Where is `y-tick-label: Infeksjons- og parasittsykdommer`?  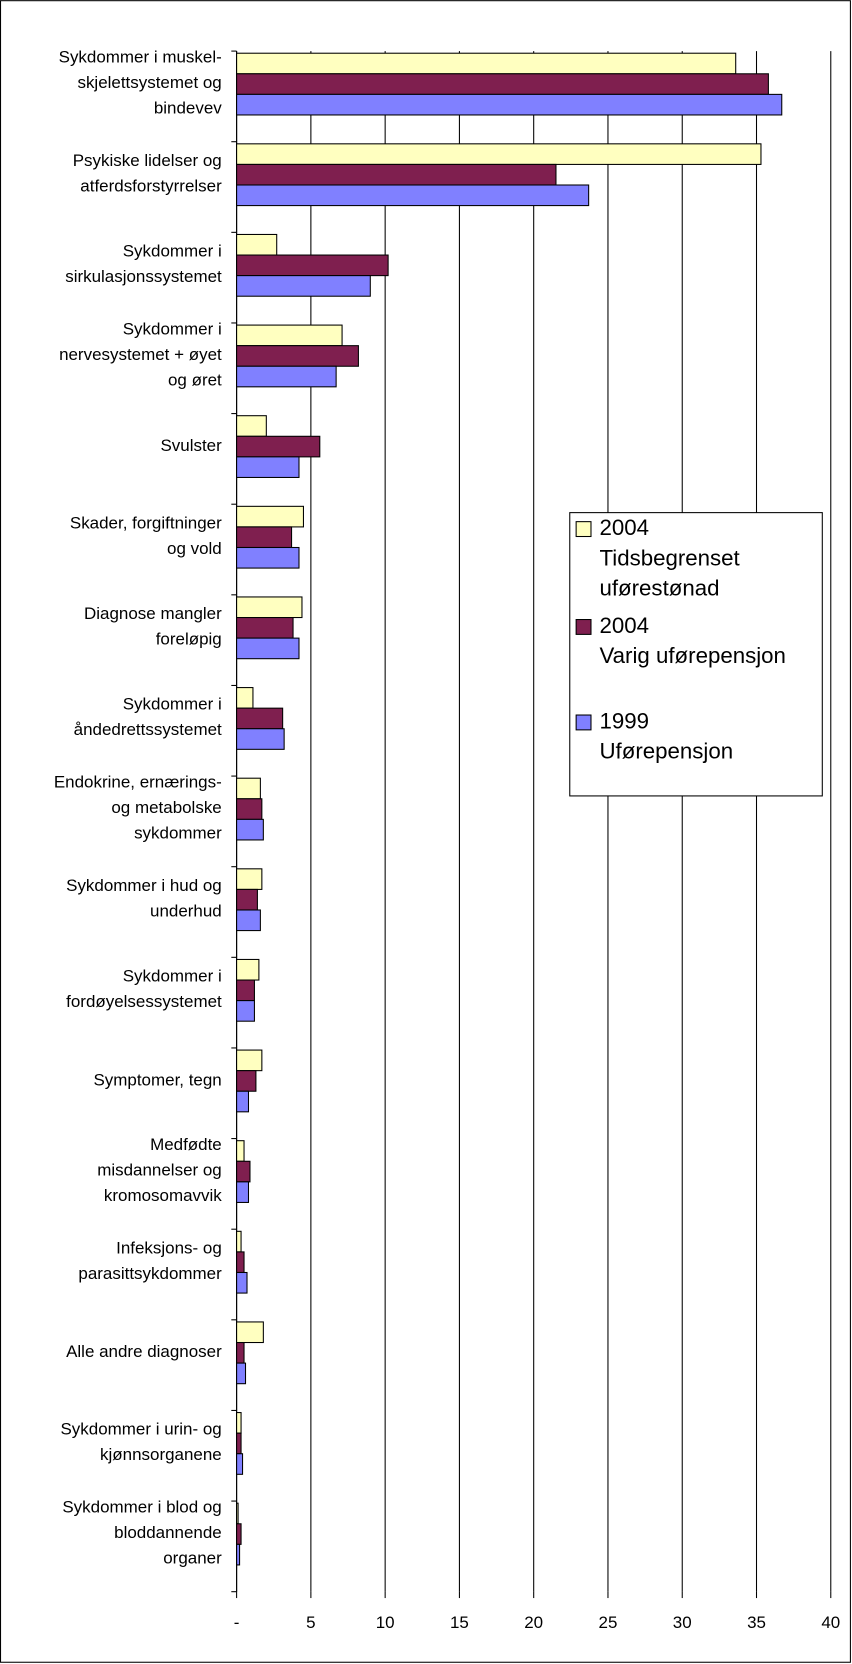 y-tick-label: Infeksjons- og parasittsykdommer is located at coordinates (150, 1261).